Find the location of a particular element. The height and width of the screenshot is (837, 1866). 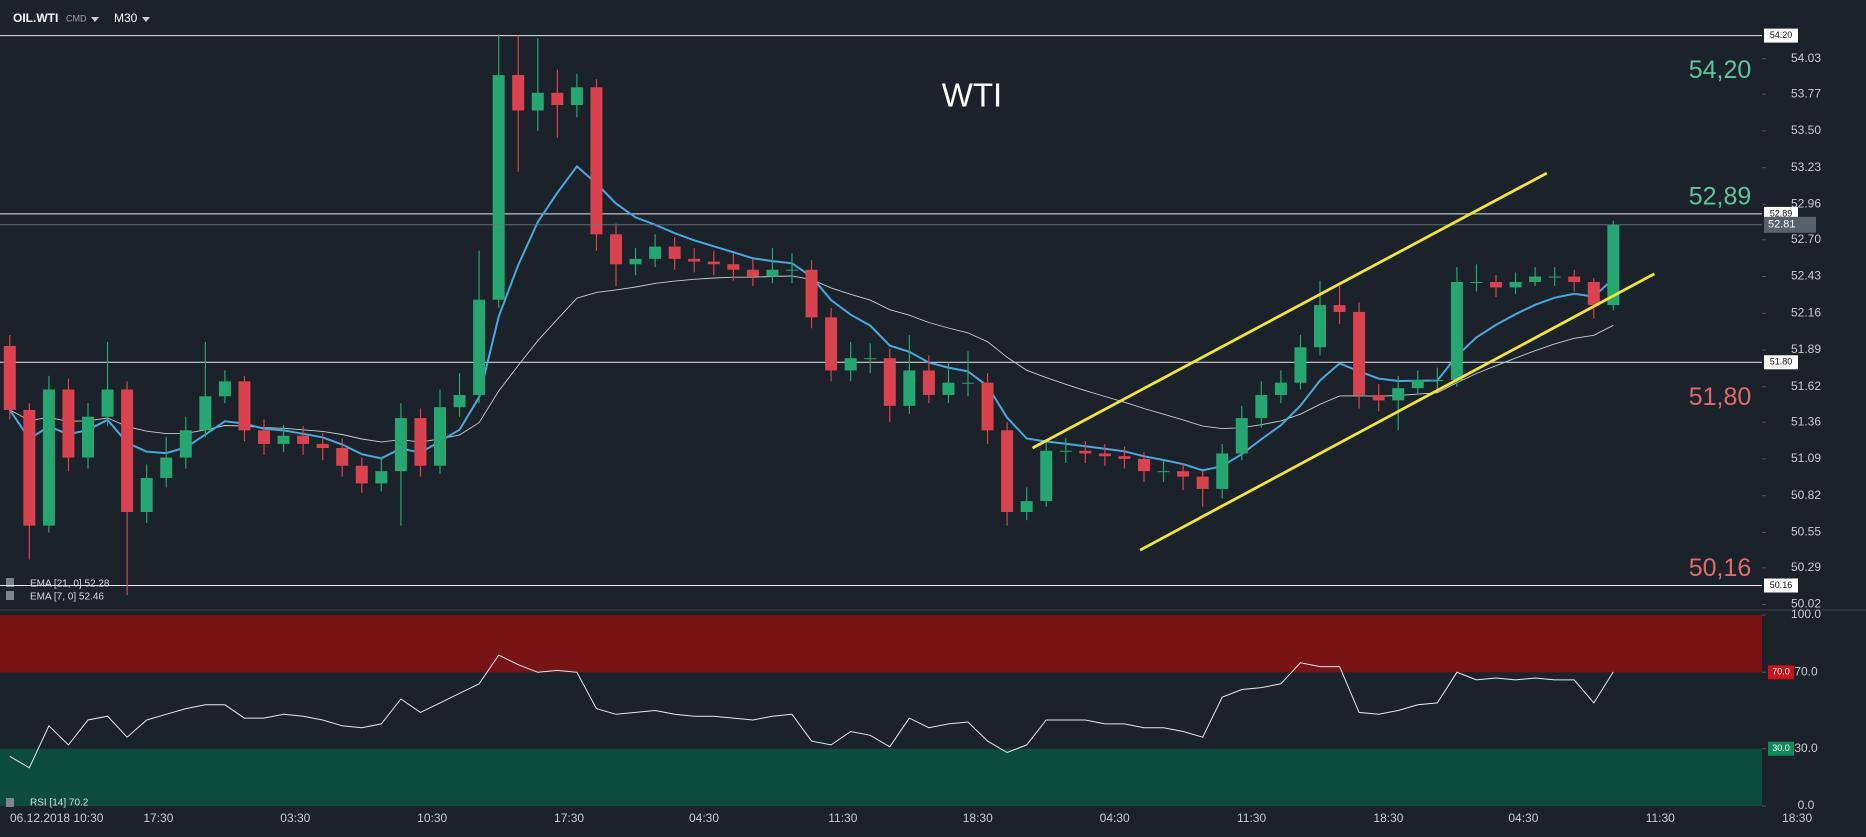

y-tick-label: 53.77 is located at coordinates (1806, 93).